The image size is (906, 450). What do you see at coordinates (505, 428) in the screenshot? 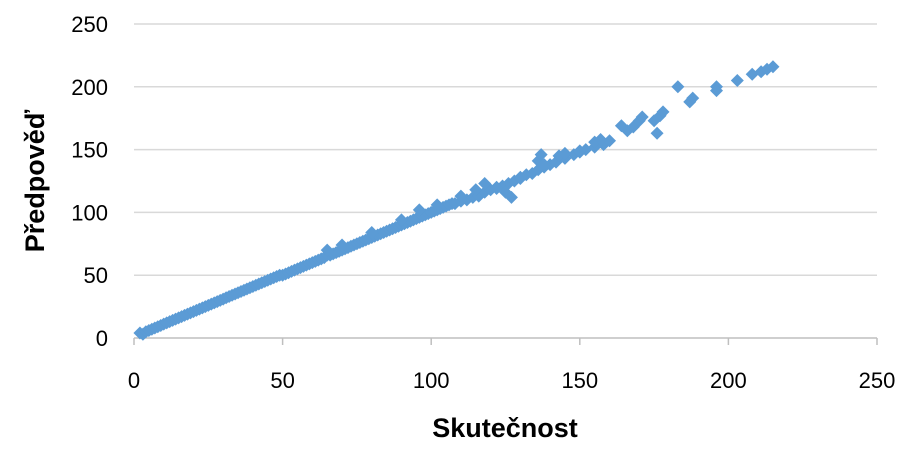
I see `x-axis-title: Skutečnost` at bounding box center [505, 428].